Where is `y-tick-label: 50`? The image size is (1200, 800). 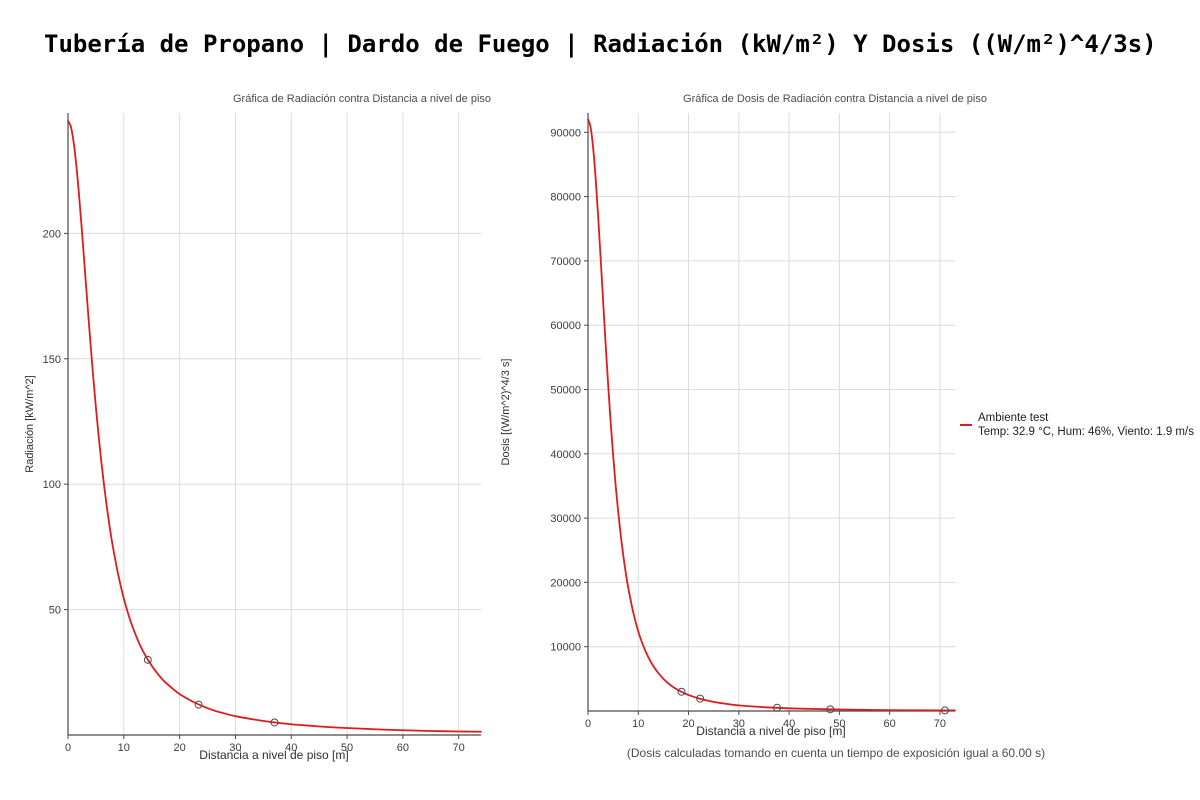 y-tick-label: 50 is located at coordinates (55, 611).